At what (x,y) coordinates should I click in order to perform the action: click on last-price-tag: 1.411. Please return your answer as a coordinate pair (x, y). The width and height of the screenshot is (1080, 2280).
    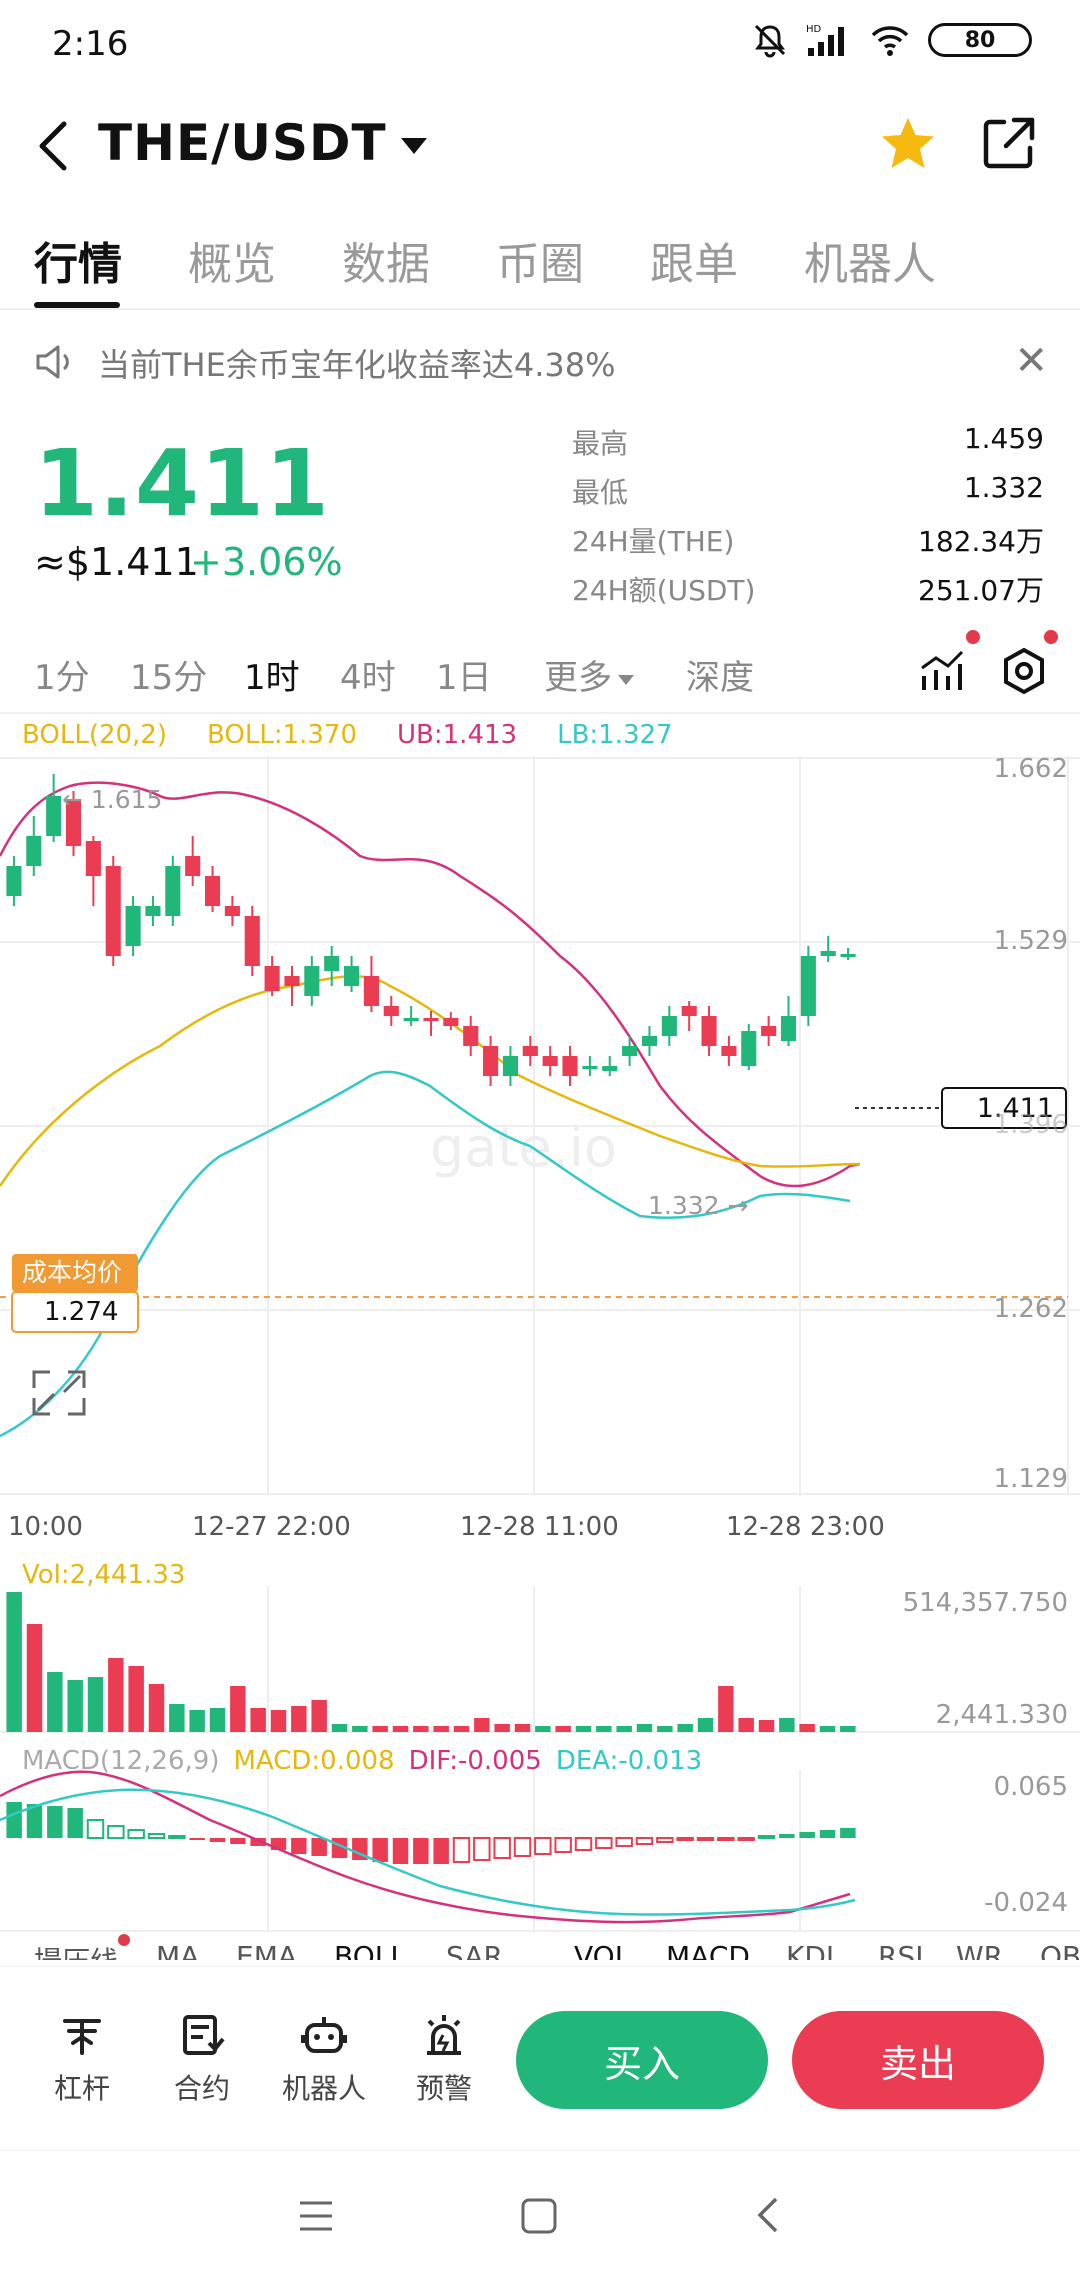
    Looking at the image, I should click on (1004, 1108).